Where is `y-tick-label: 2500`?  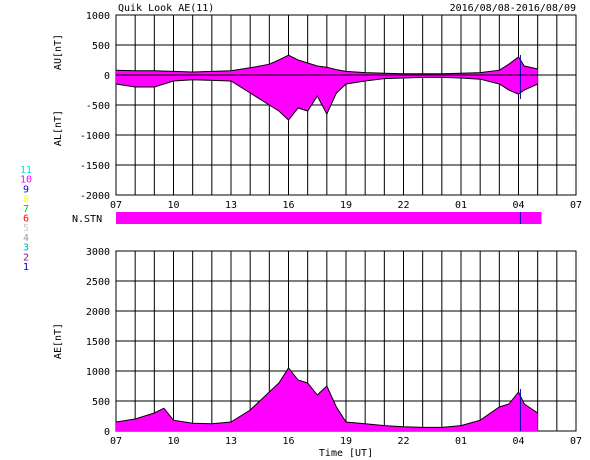
y-tick-label: 2500 is located at coordinates (98, 282).